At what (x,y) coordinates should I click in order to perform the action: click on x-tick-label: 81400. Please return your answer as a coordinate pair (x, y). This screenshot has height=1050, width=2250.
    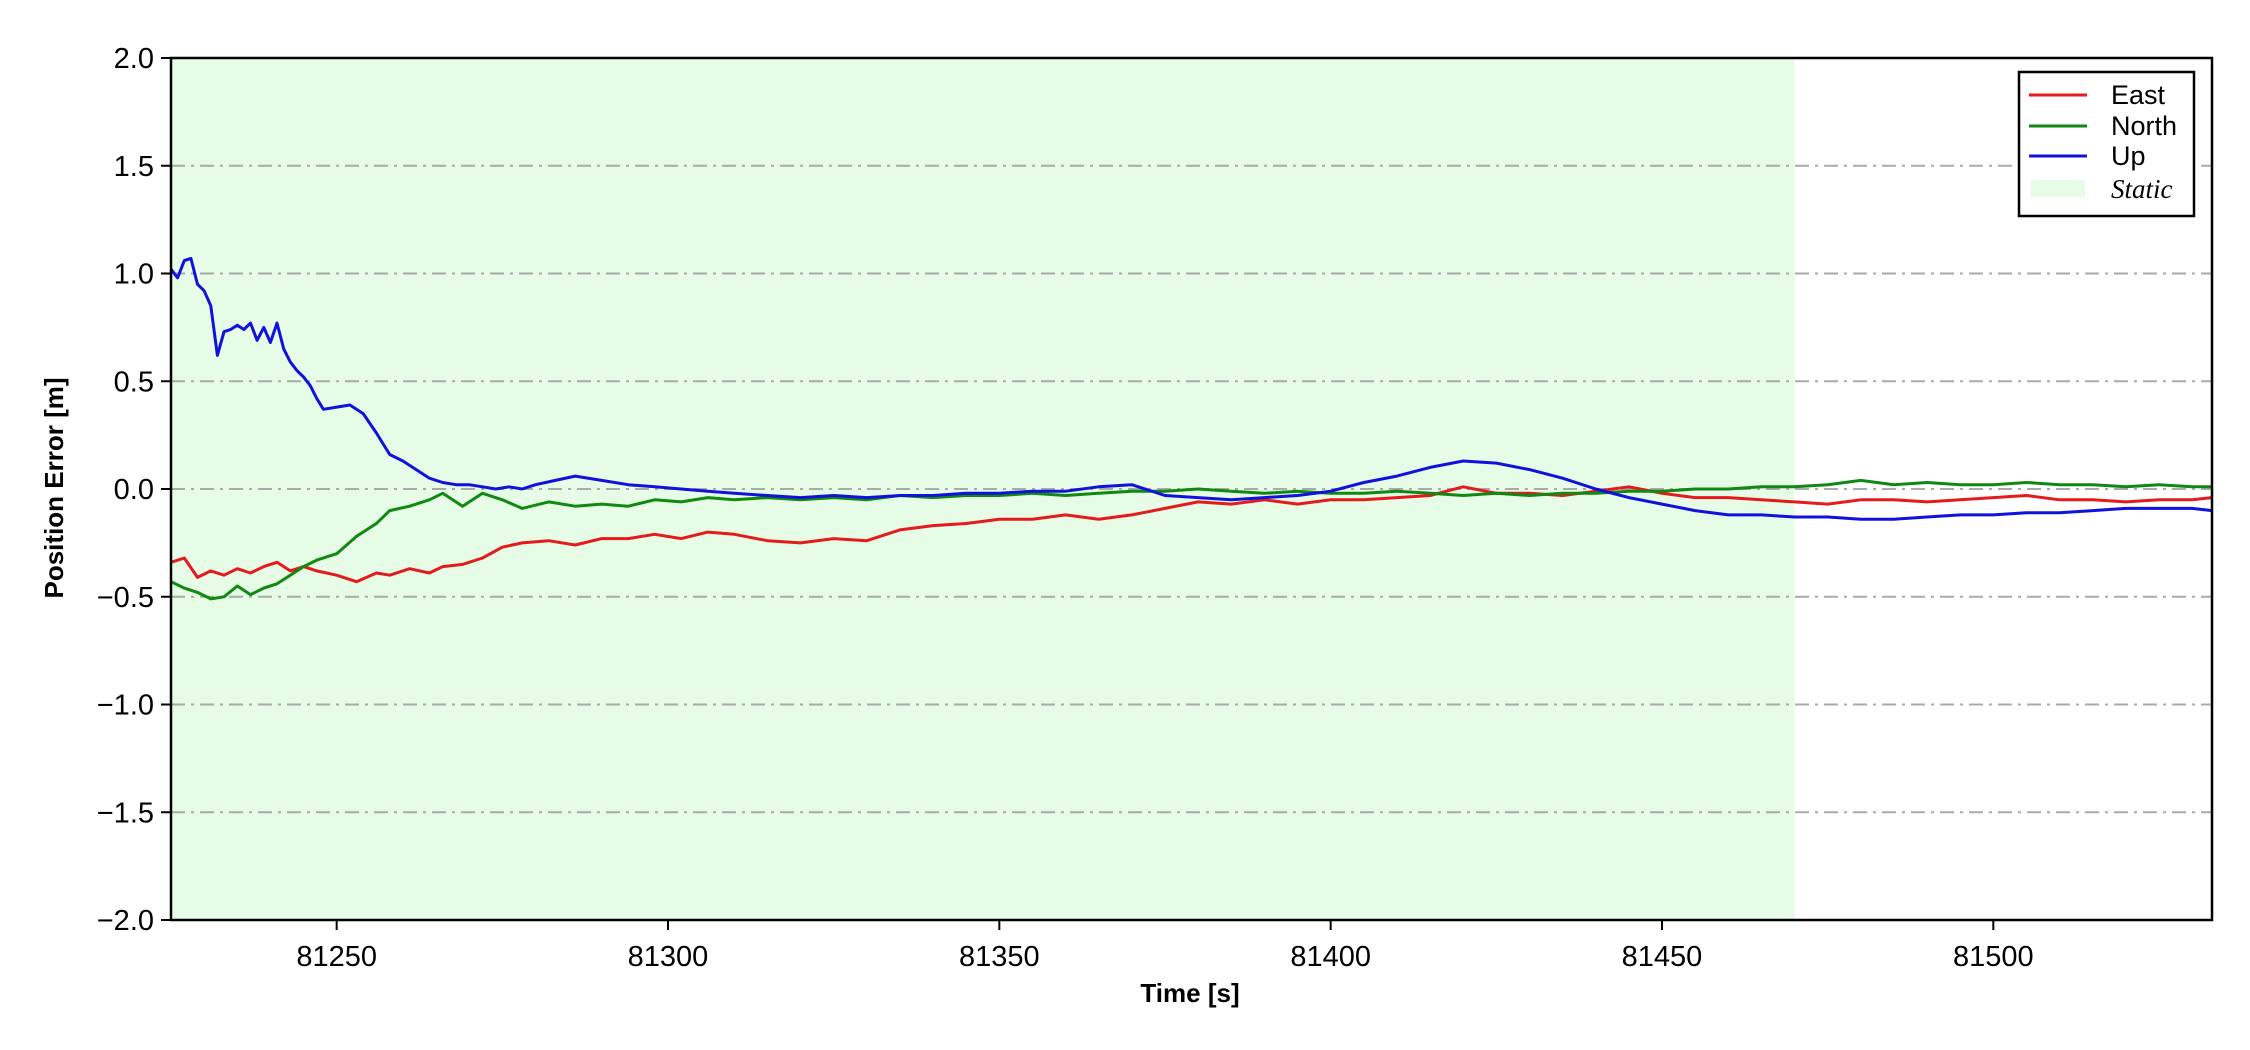
    Looking at the image, I should click on (1330, 957).